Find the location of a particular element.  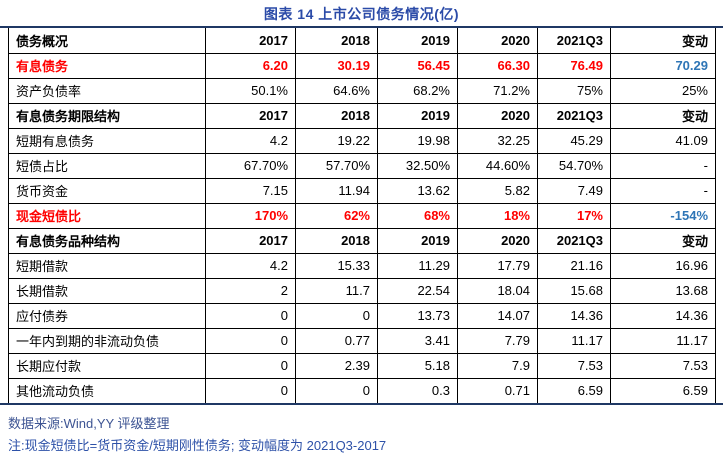

row-label: 短债占比 is located at coordinates (107, 165).